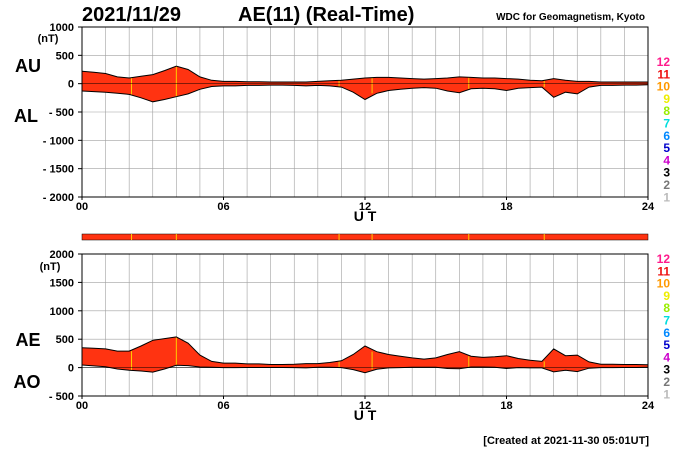 The image size is (700, 450). Describe the element at coordinates (566, 441) in the screenshot. I see `created-timestamp: [Created at 2021-11-30 05:01UT]` at that location.